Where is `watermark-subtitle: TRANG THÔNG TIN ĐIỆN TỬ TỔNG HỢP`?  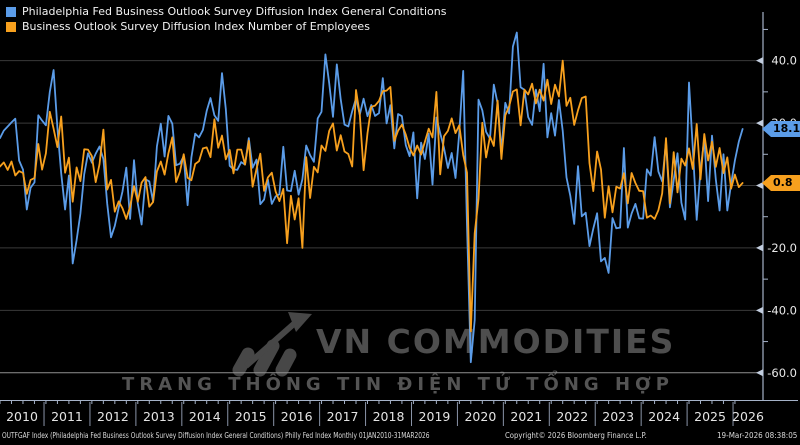
watermark-subtitle: TRANG THÔNG TIN ĐIỆN TỬ TỔNG HỢP is located at coordinates (398, 384).